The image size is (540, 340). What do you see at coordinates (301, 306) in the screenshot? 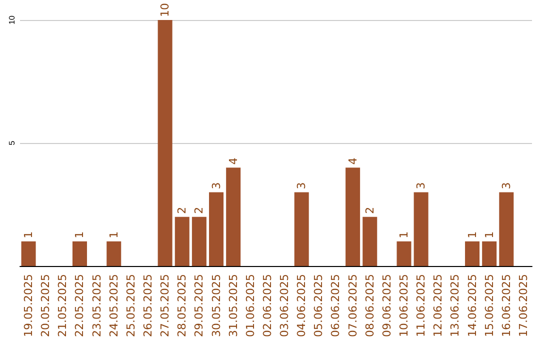
I see `x-tick-label: 04.06.2025` at bounding box center [301, 306].